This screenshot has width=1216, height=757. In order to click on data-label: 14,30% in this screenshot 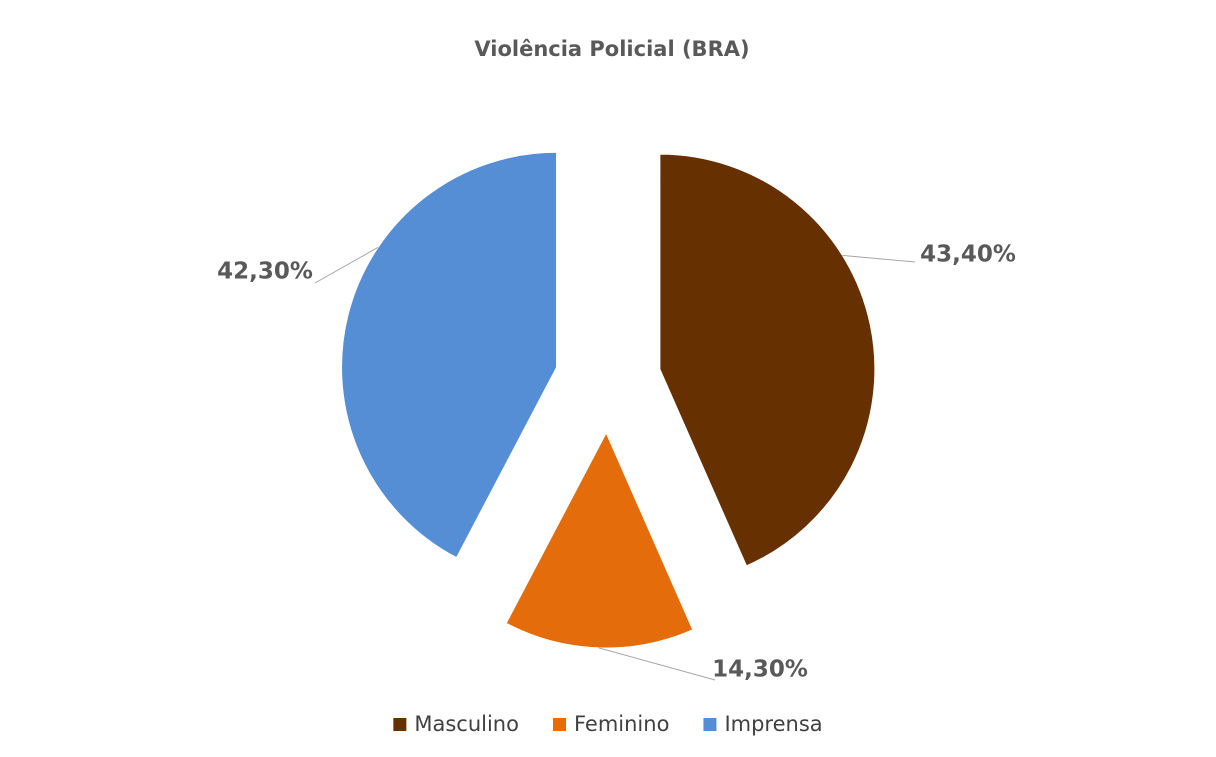, I will do `click(760, 670)`.